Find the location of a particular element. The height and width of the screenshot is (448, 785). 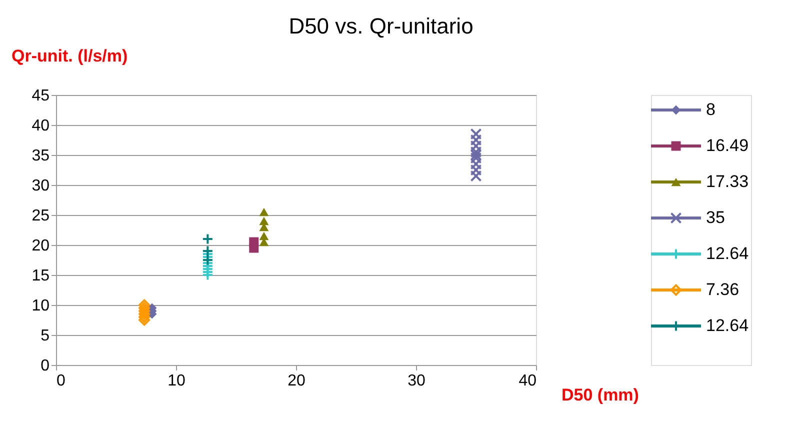

y-tick-label: 30 is located at coordinates (41, 186).